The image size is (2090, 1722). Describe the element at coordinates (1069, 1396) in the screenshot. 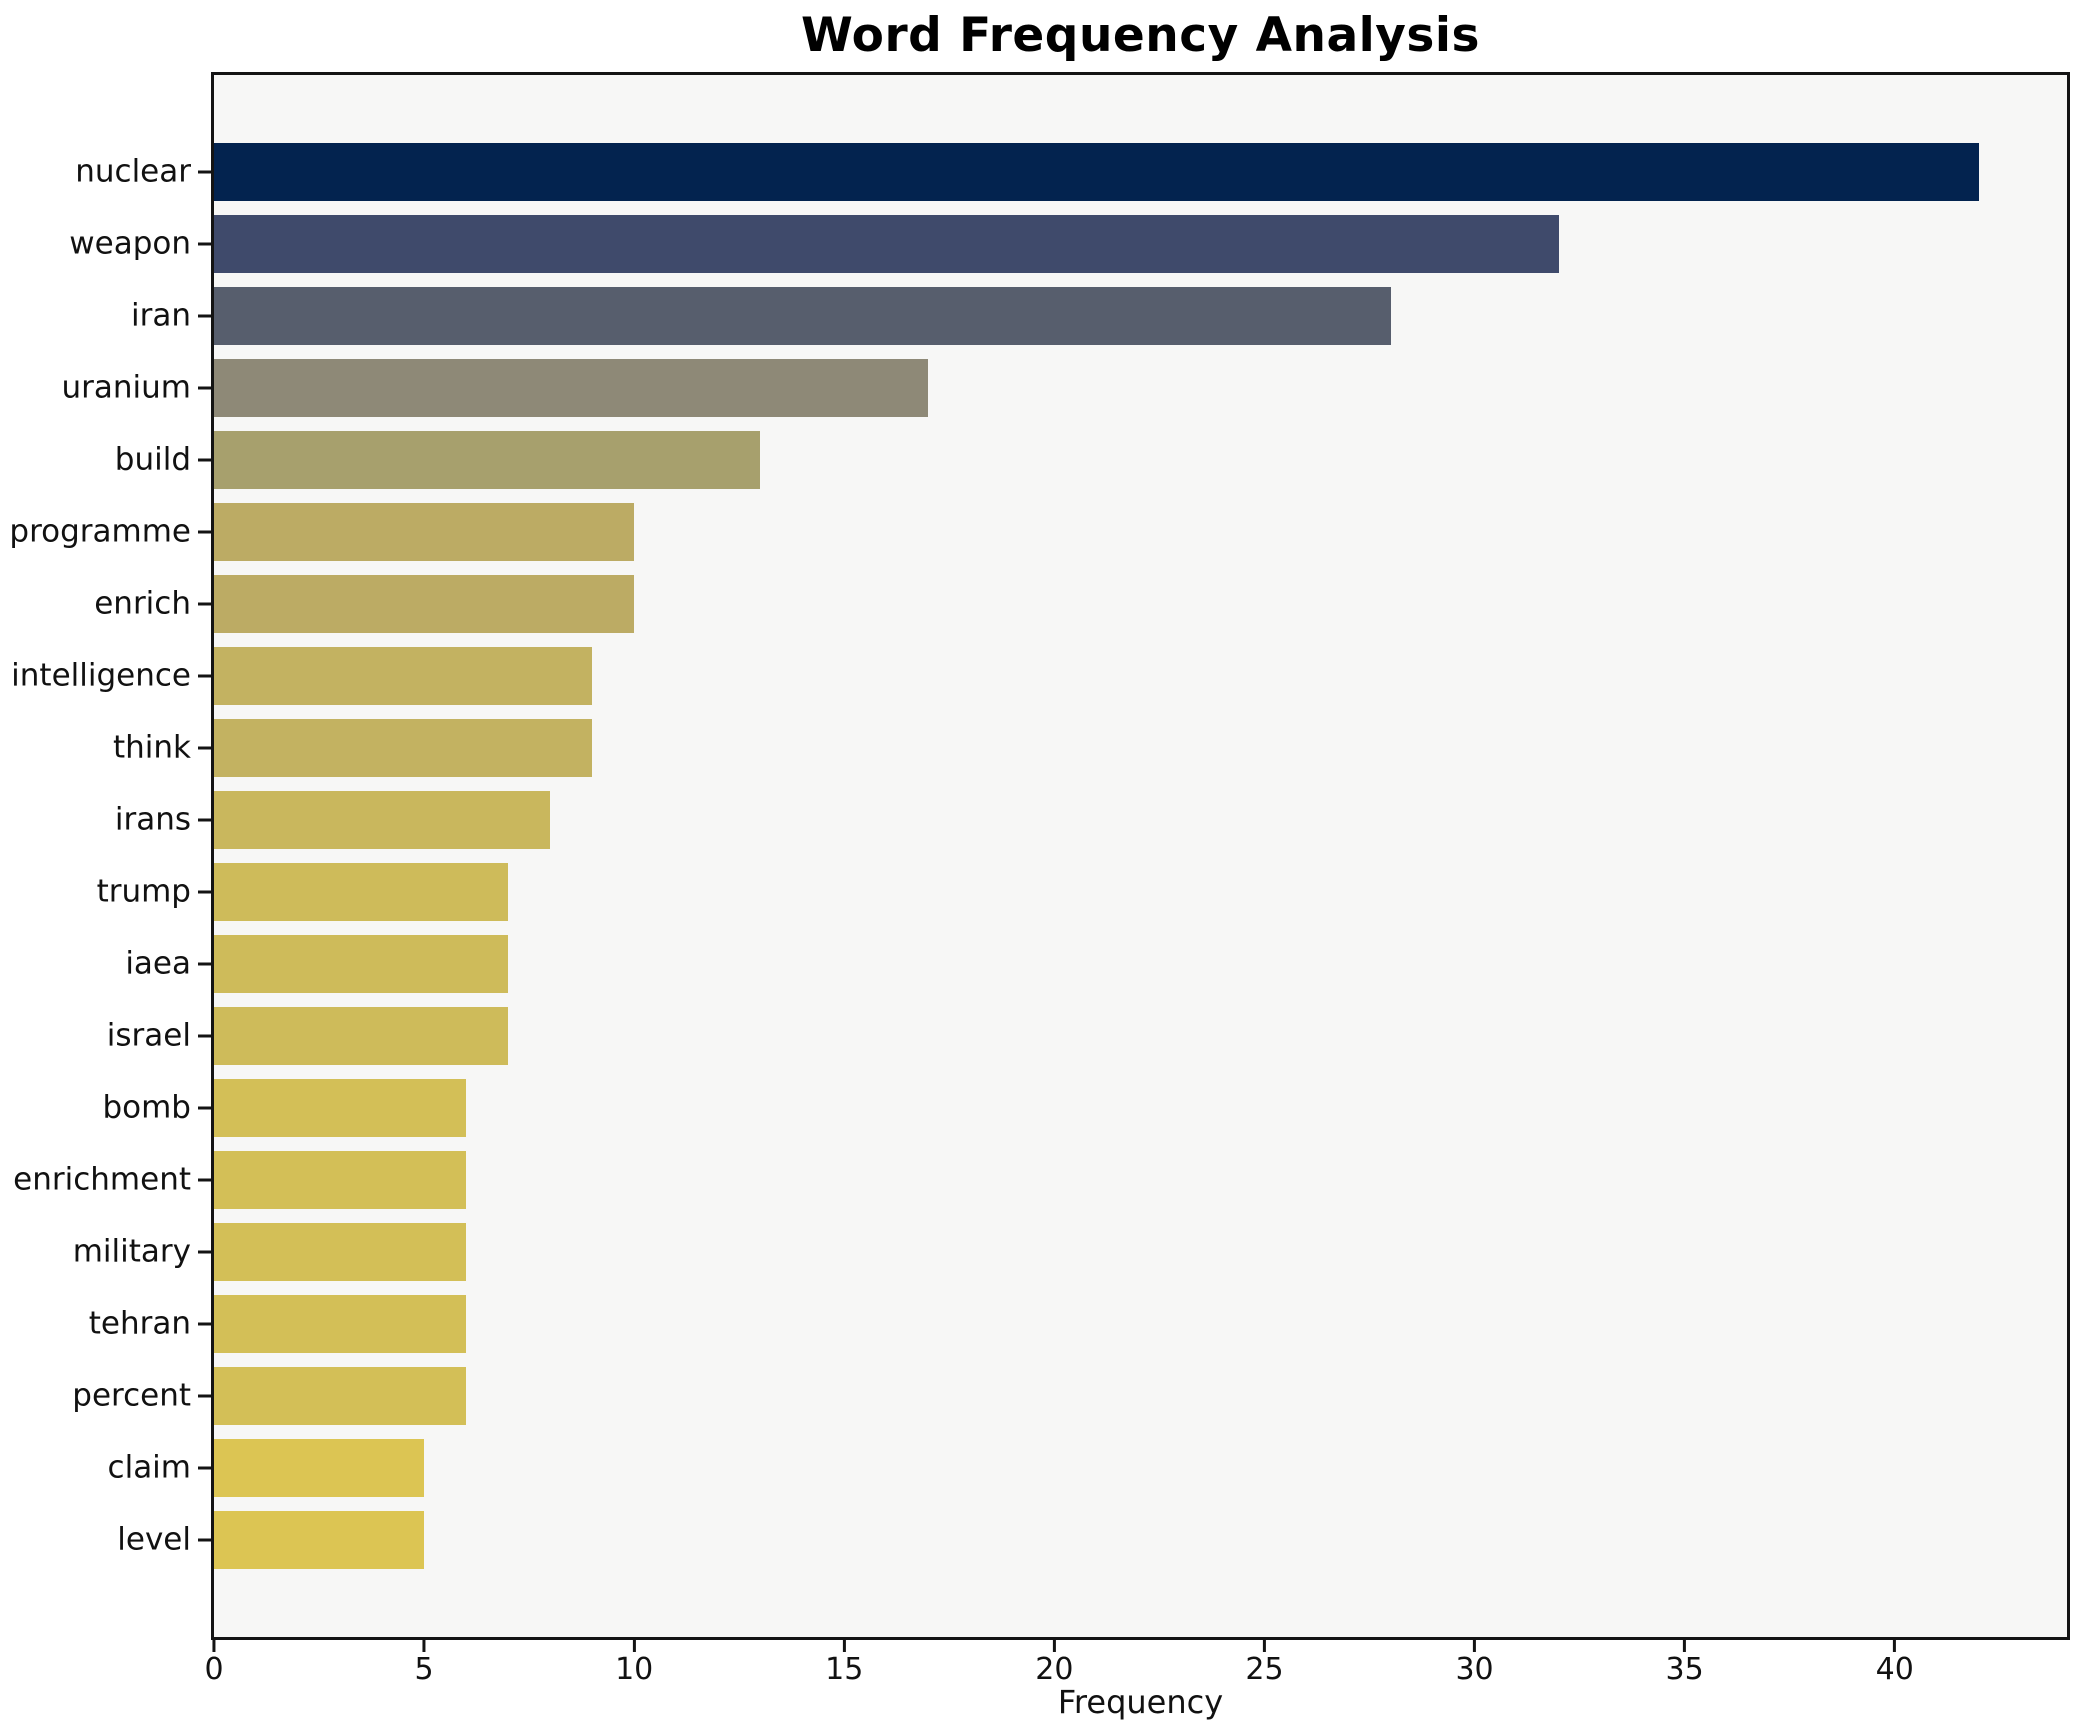

I see `bar-row: percent` at that location.